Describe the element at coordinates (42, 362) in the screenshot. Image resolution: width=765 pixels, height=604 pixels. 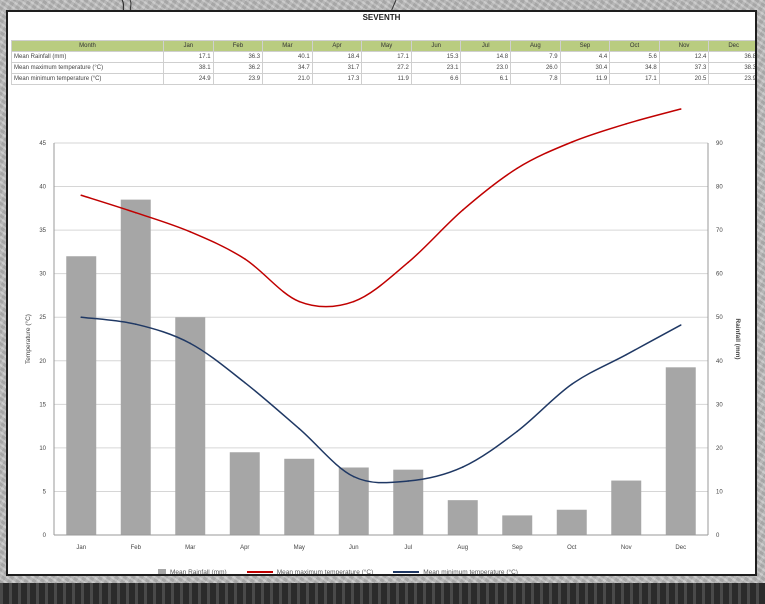
I see `left-tick-label: 20` at that location.